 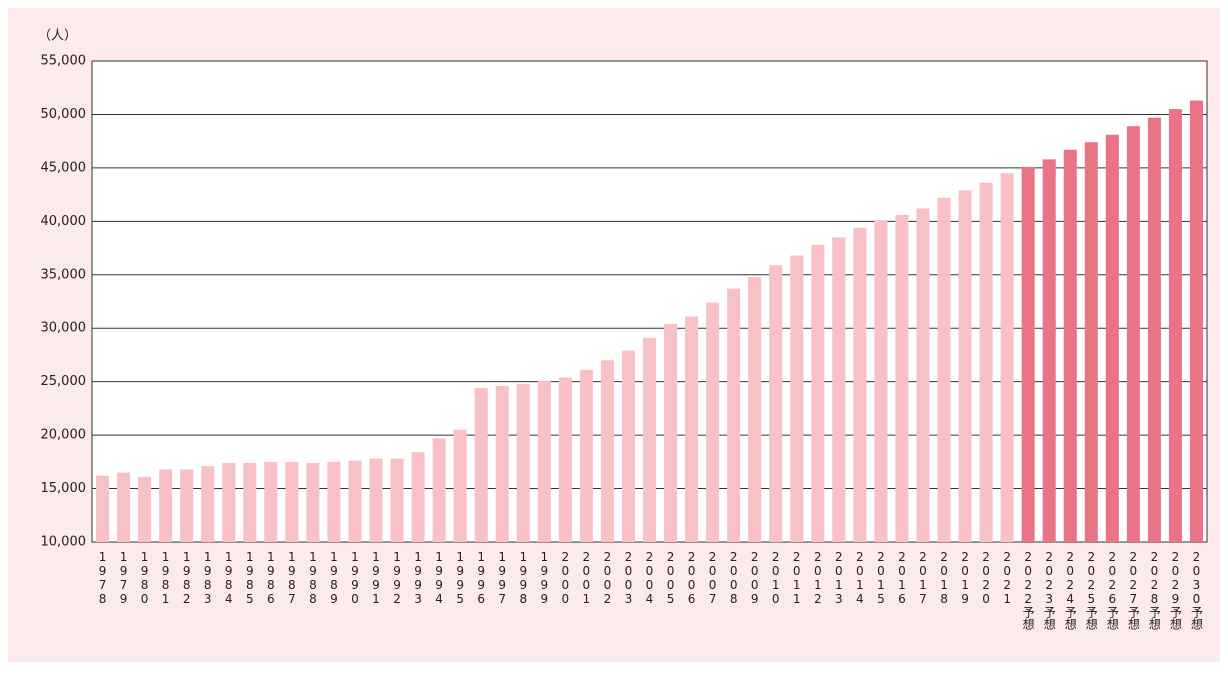 I want to click on x-tick-label: 1985, so click(x=250, y=578).